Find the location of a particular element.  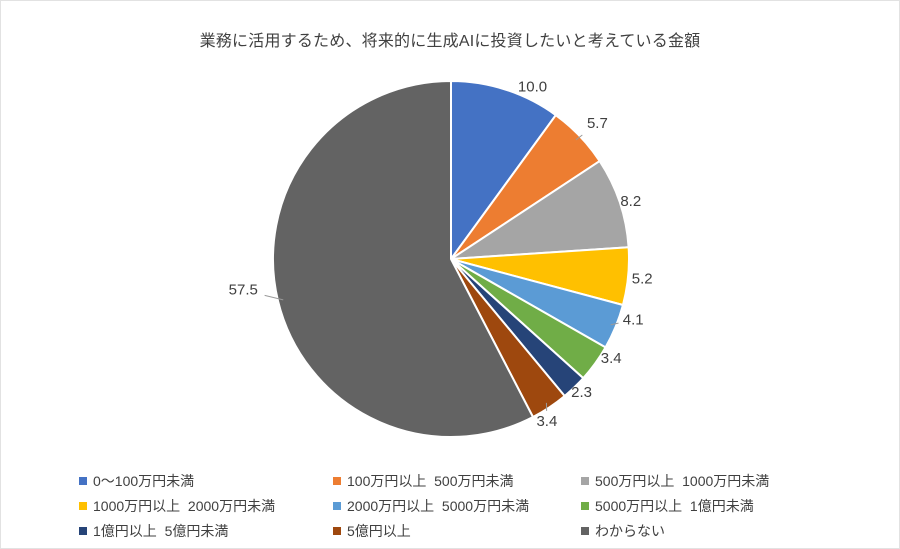

legend-item-2: 500万円以上 1000万円未満 is located at coordinates (736, 480).